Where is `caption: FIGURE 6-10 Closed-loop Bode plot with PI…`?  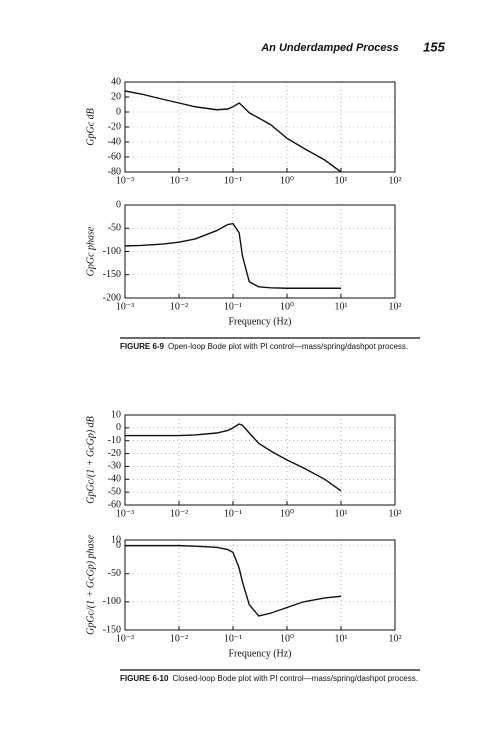 caption: FIGURE 6-10 Closed-loop Bode plot with PI… is located at coordinates (270, 679).